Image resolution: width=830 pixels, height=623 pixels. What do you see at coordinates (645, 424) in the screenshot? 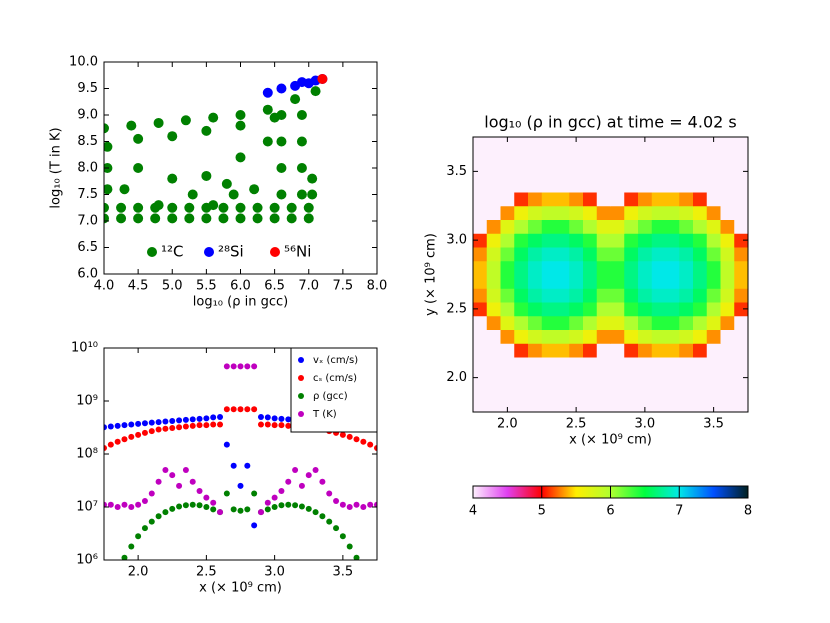
I see `x-tick-label: 3.0` at bounding box center [645, 424].